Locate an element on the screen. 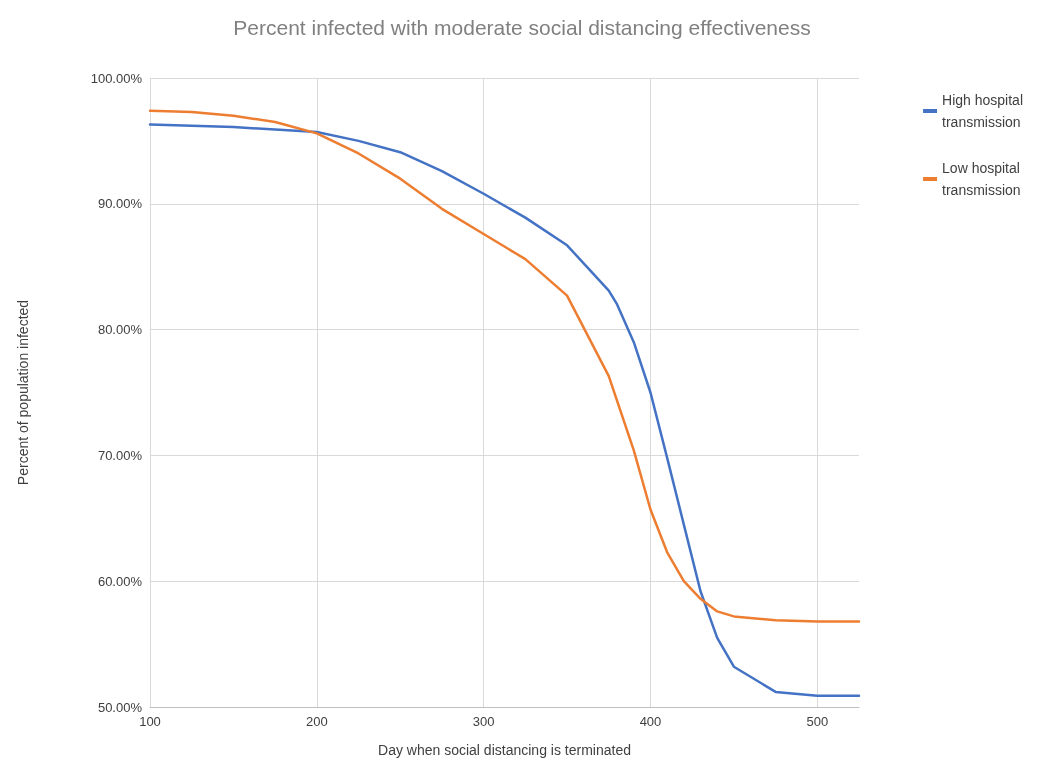  legend-label: High hospital transmission is located at coordinates (982, 111).